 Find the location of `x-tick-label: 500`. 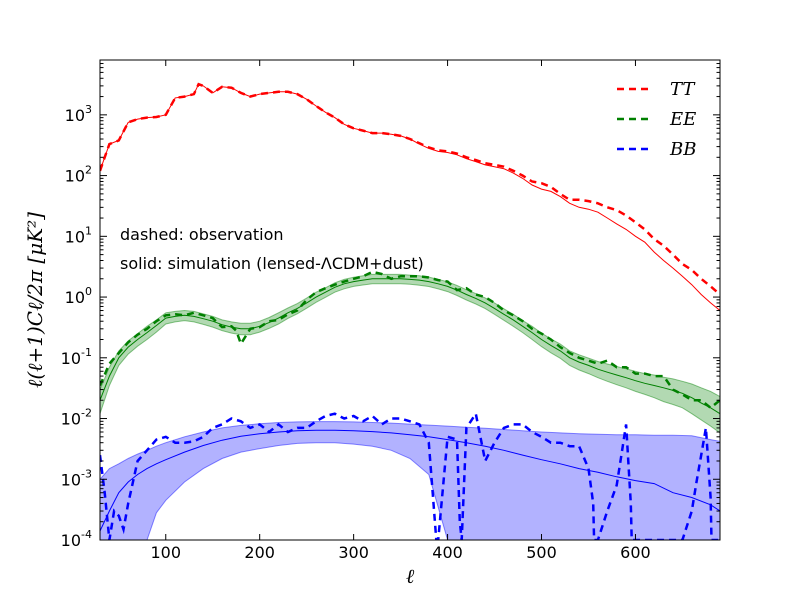

x-tick-label: 500 is located at coordinates (541, 552).